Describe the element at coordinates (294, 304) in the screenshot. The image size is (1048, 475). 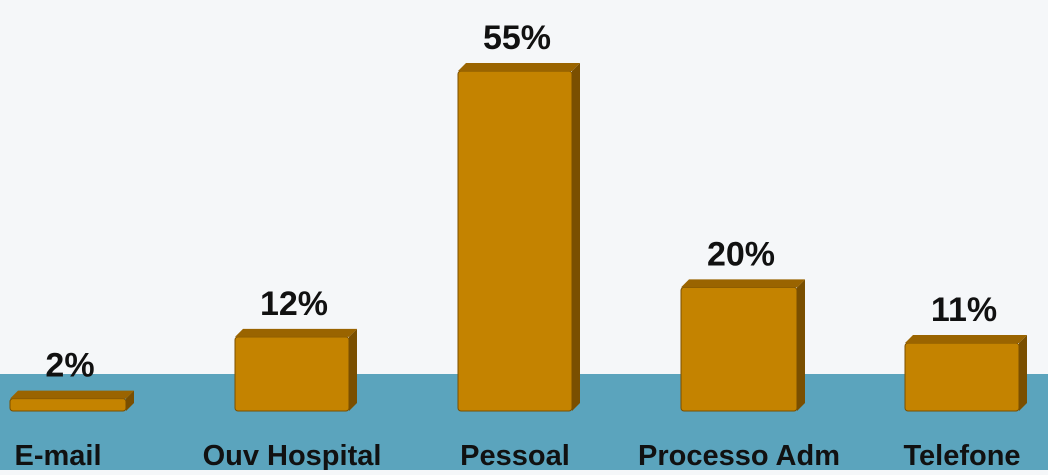
I see `data-label: 12%` at that location.